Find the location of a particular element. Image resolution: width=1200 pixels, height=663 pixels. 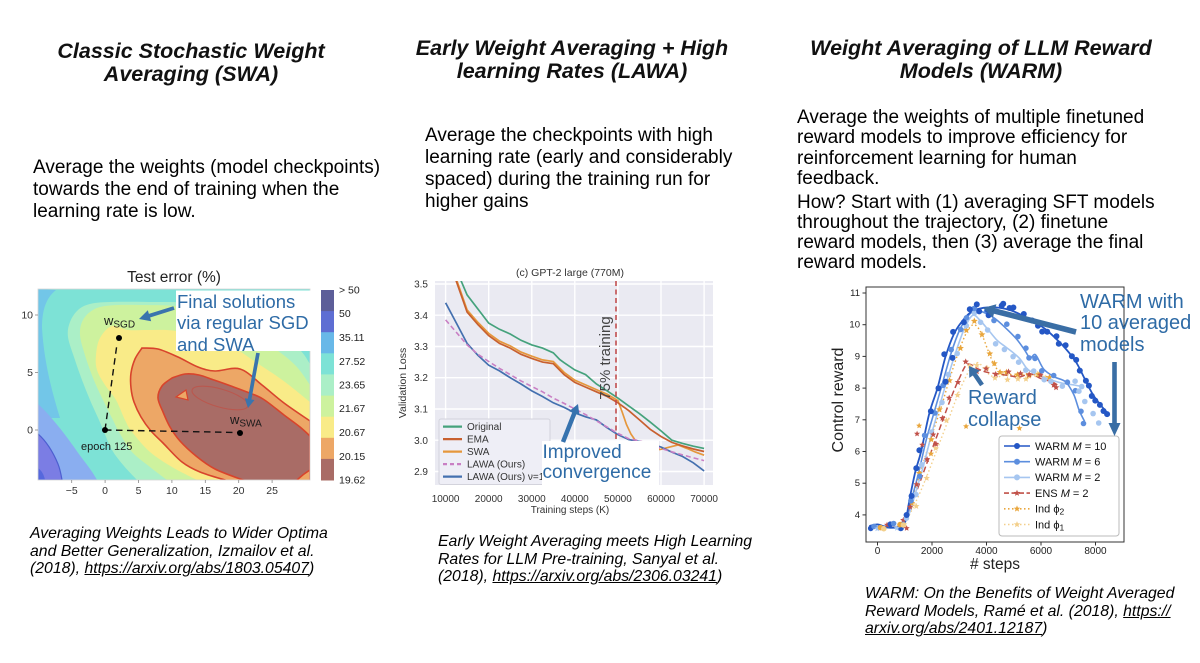

svg-text: 50 is located at coordinates (345, 314).